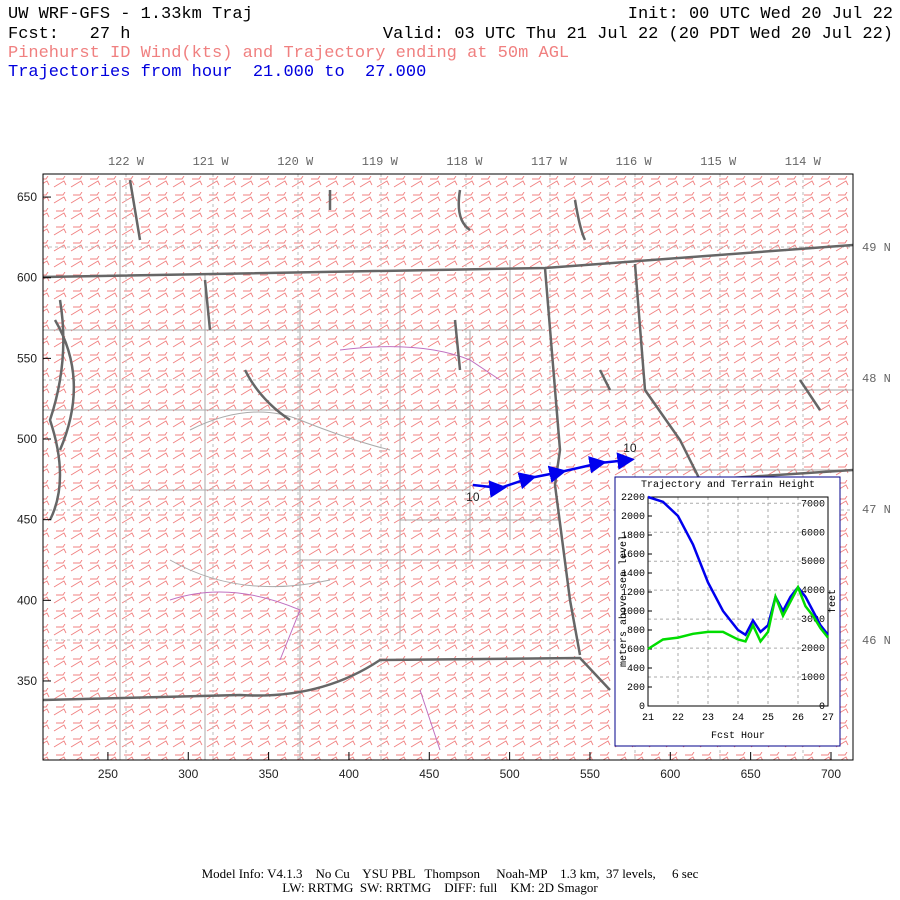  What do you see at coordinates (813, 620) in the screenshot?
I see `inset-y2-tick-label: 3000` at bounding box center [813, 620].